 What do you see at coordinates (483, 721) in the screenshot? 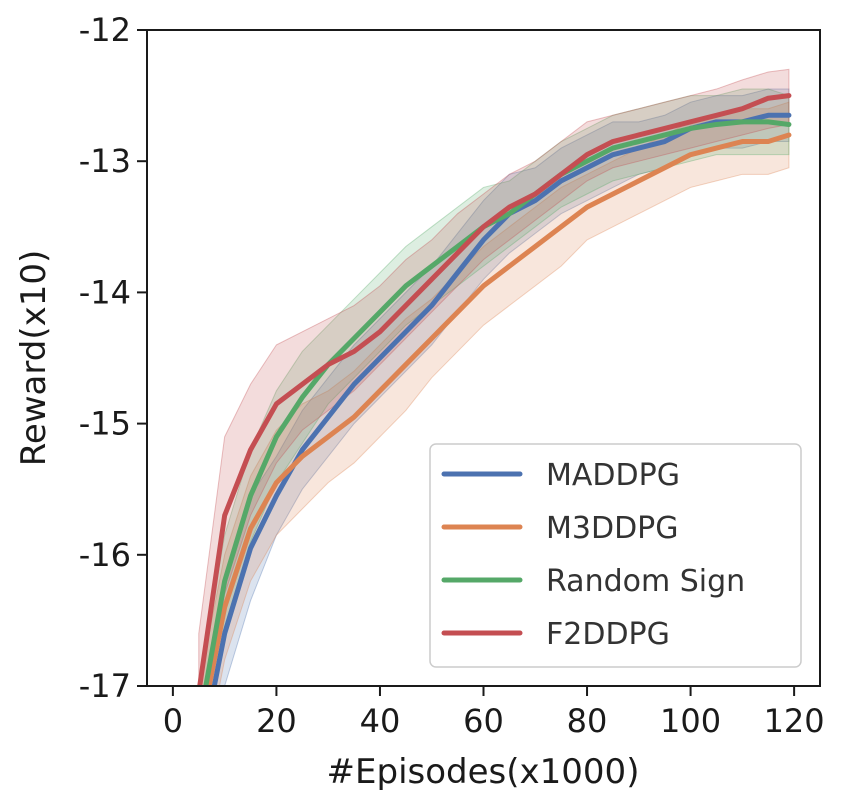
I see `x-tick-label: 60` at bounding box center [483, 721].